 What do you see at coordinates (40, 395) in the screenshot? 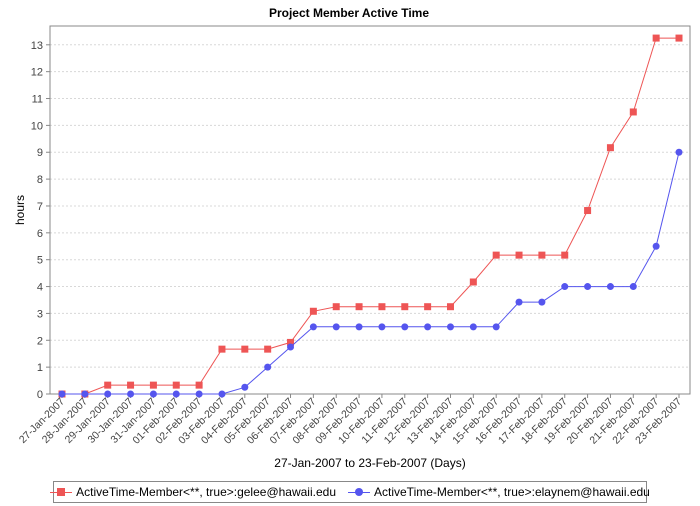
I see `y-tick-label: 0` at bounding box center [40, 395].